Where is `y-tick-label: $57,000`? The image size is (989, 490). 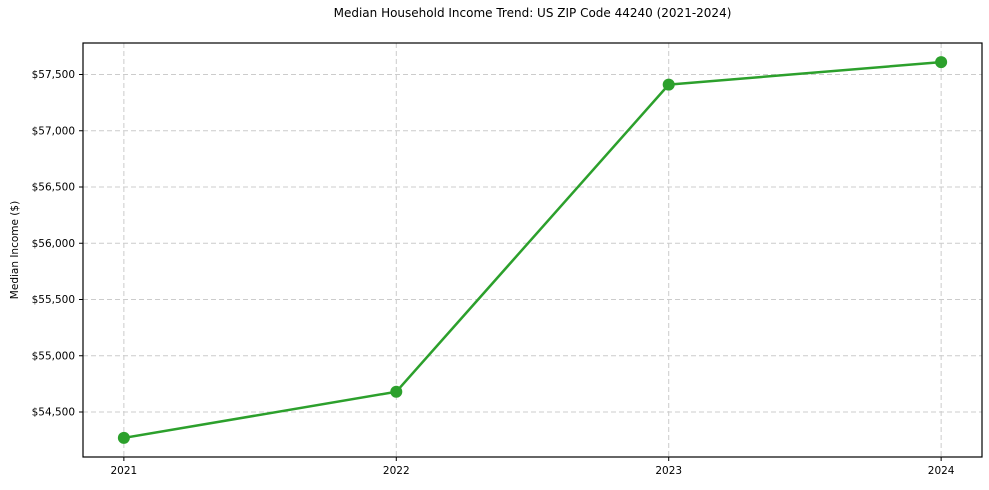
y-tick-label: $57,000 is located at coordinates (53, 131).